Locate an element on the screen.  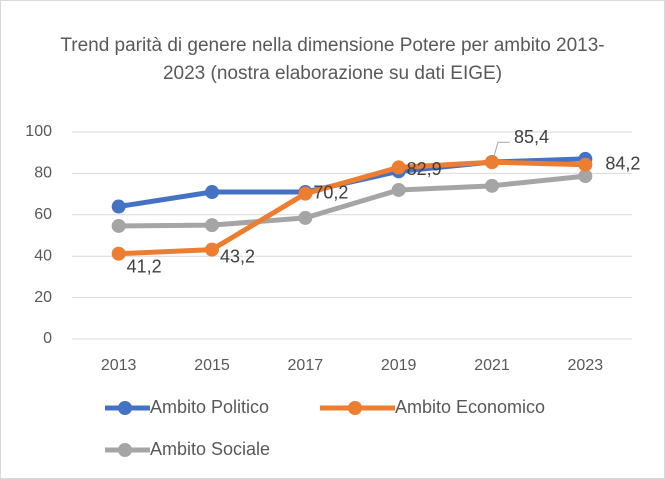
legend-label: Ambito Sociale is located at coordinates (210, 449).